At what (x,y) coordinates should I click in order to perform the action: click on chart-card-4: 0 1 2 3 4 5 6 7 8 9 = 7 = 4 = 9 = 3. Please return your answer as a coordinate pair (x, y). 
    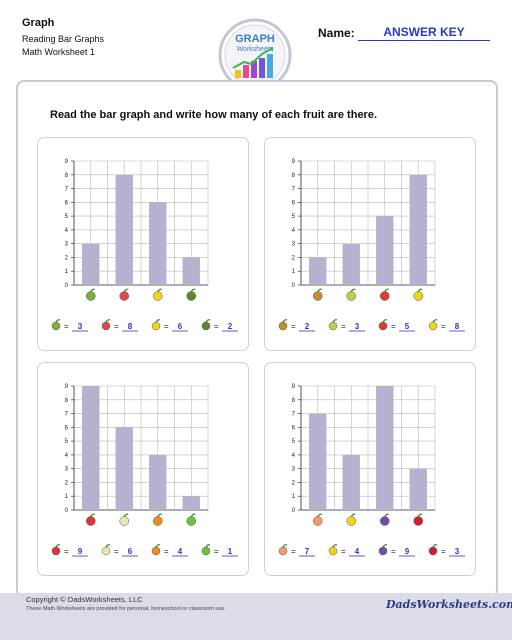
    Looking at the image, I should click on (370, 469).